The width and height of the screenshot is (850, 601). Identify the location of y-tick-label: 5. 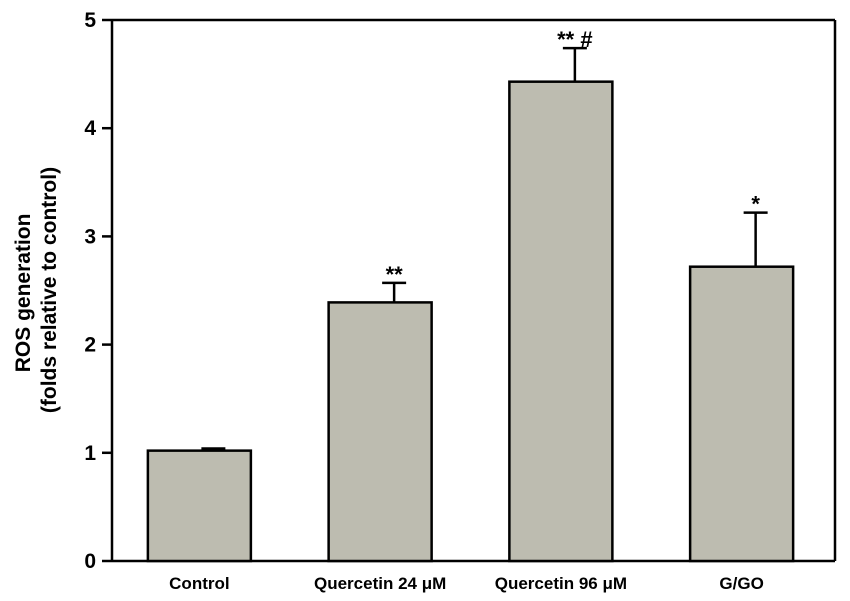
(90, 20).